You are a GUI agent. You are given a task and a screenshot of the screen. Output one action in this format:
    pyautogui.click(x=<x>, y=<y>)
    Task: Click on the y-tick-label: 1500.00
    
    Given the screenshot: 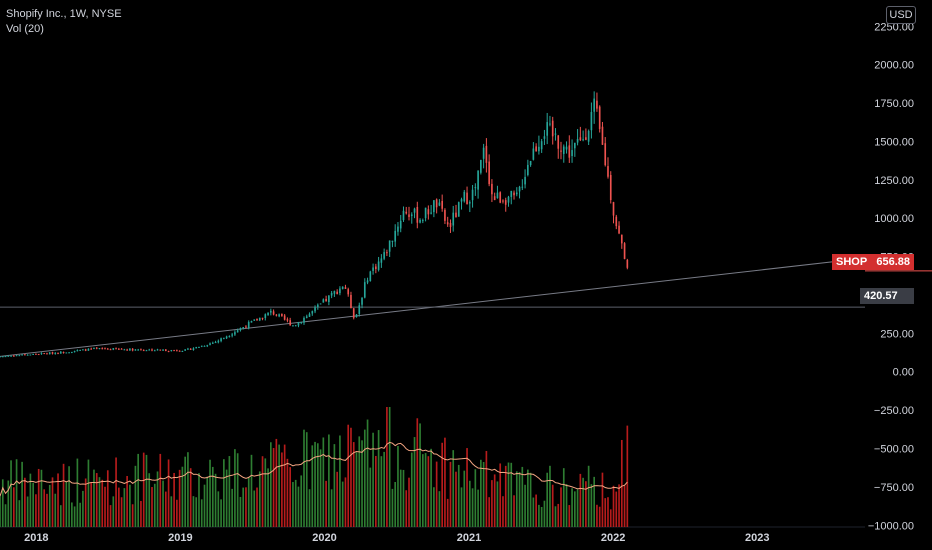 What is the action you would take?
    pyautogui.click(x=894, y=142)
    